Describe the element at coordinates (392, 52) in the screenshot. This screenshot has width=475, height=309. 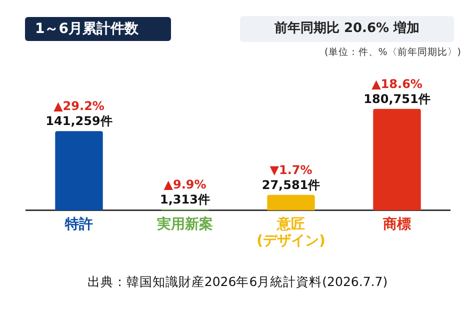
I see `text: (単位：件、%〈前年同期比〉)` at that location.